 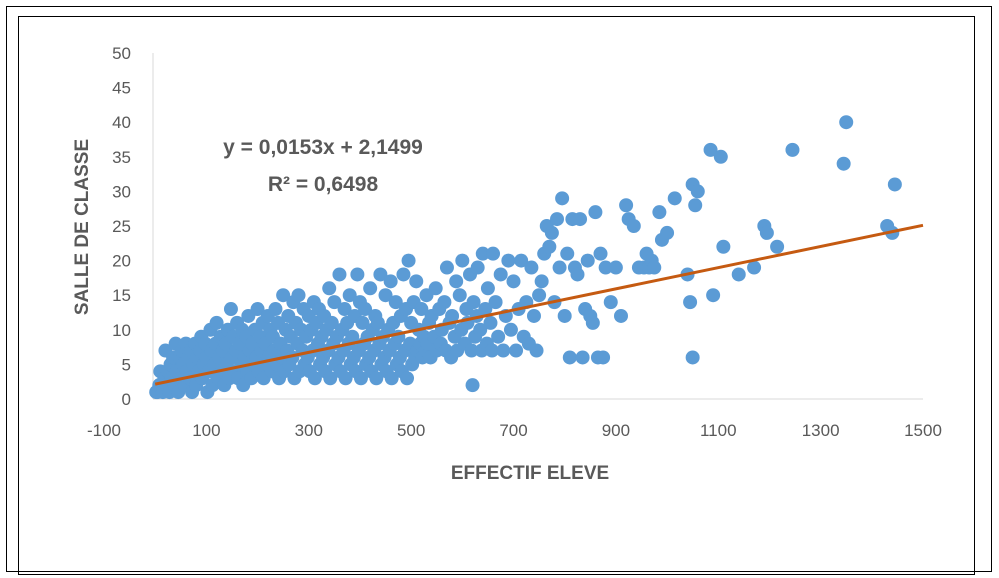 I want to click on x-tick-label: 1500, so click(x=923, y=430).